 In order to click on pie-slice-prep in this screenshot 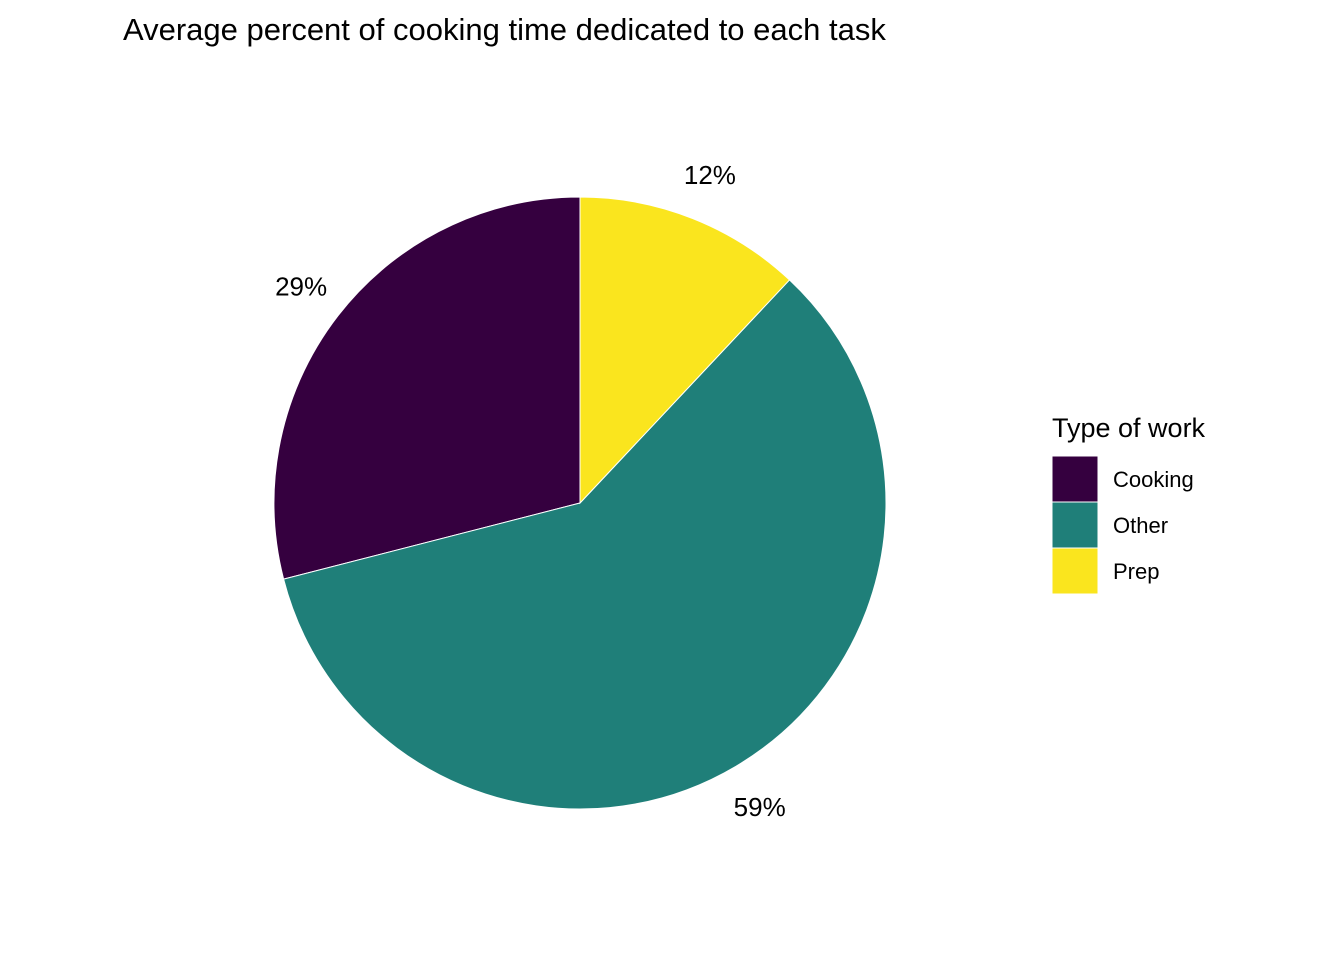, I will do `click(685, 350)`.